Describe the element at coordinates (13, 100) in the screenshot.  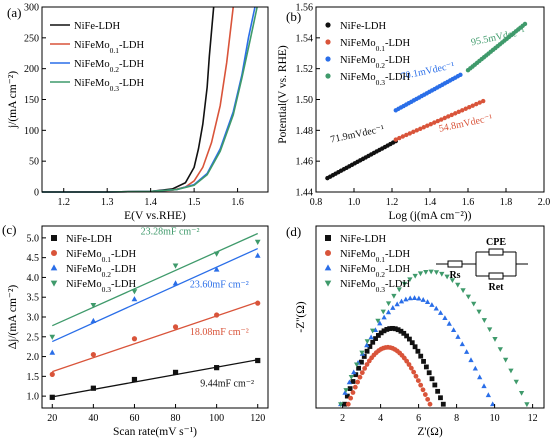
I see `panel-a-y-axis-title: j/(mA cm⁻²)` at that location.